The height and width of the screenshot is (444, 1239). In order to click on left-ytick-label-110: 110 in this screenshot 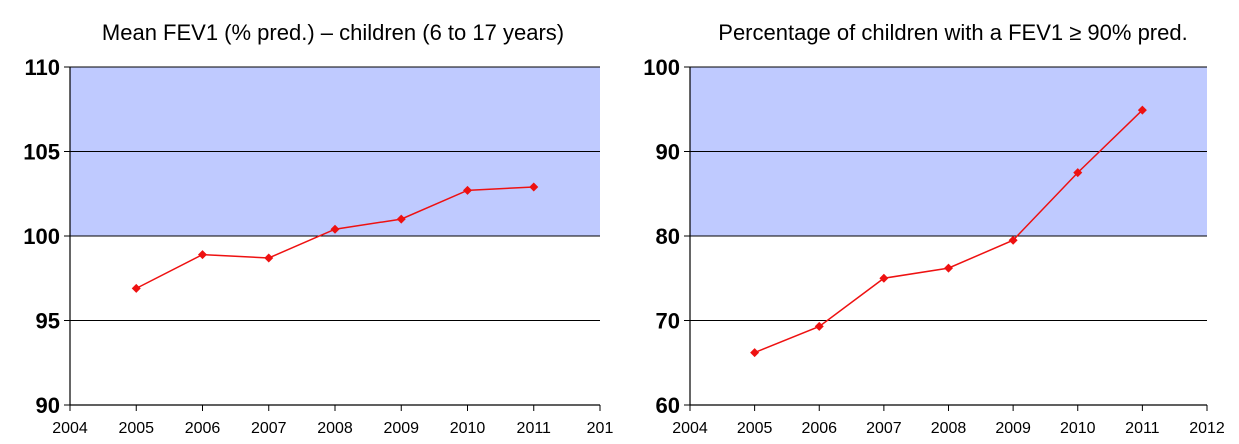, I will do `click(43, 67)`.